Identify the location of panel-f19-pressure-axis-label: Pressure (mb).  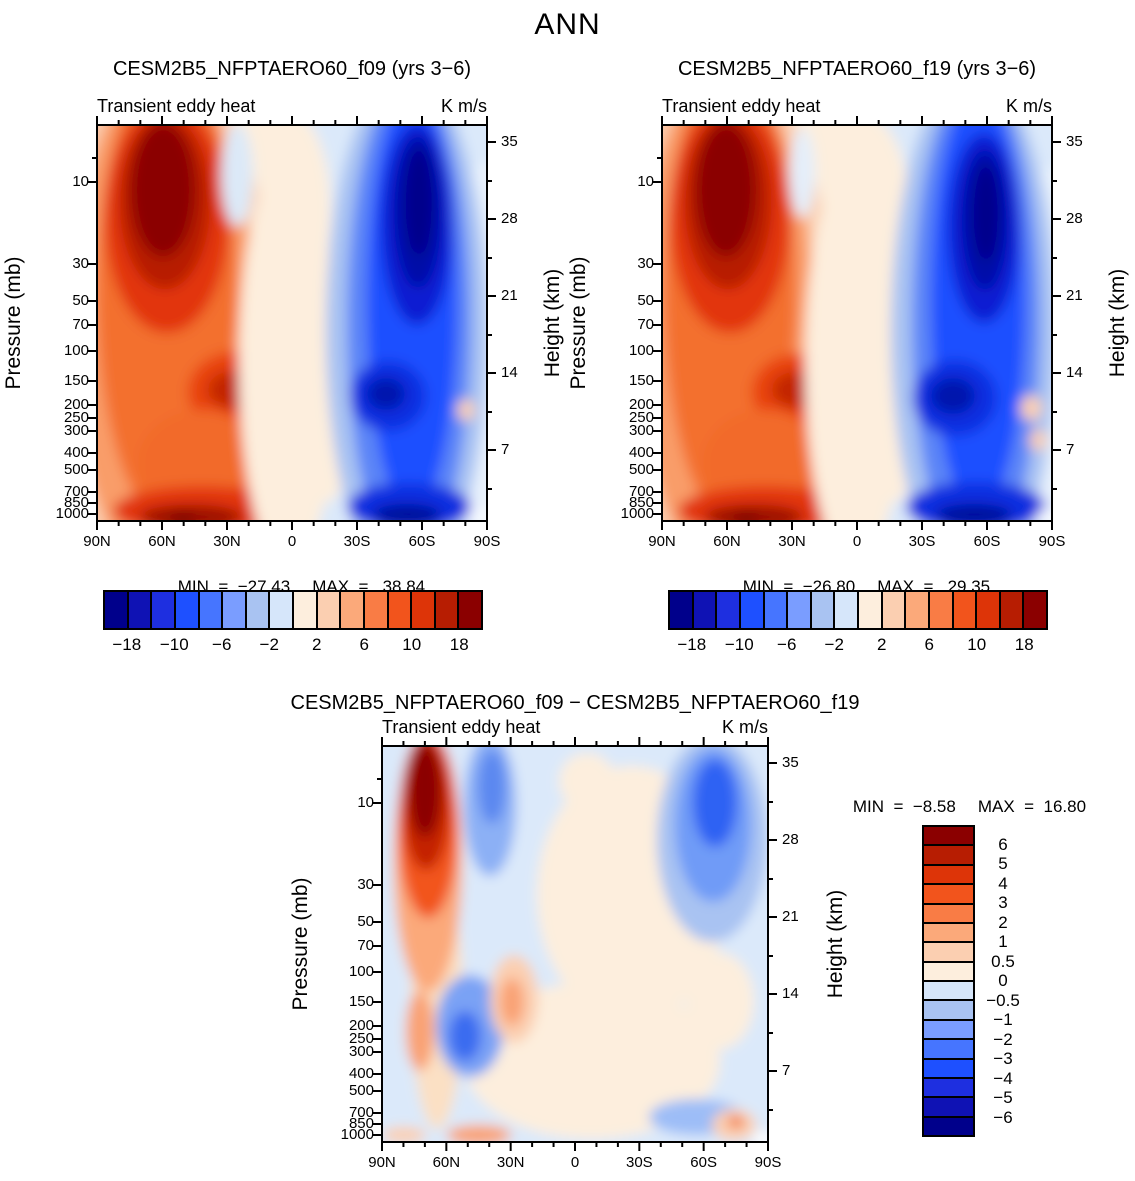
(578, 323).